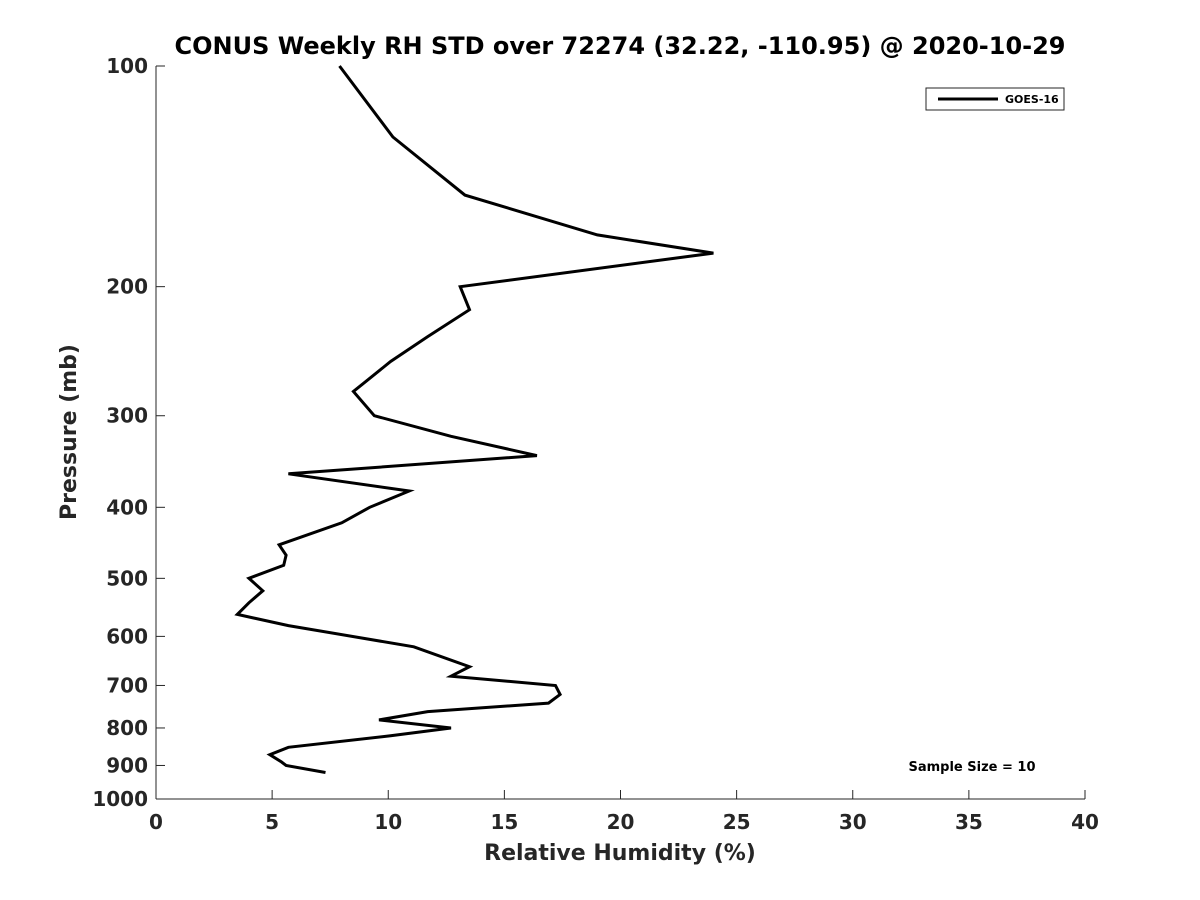 This screenshot has height=900, width=1200. I want to click on y-tick-label: 200, so click(127, 287).